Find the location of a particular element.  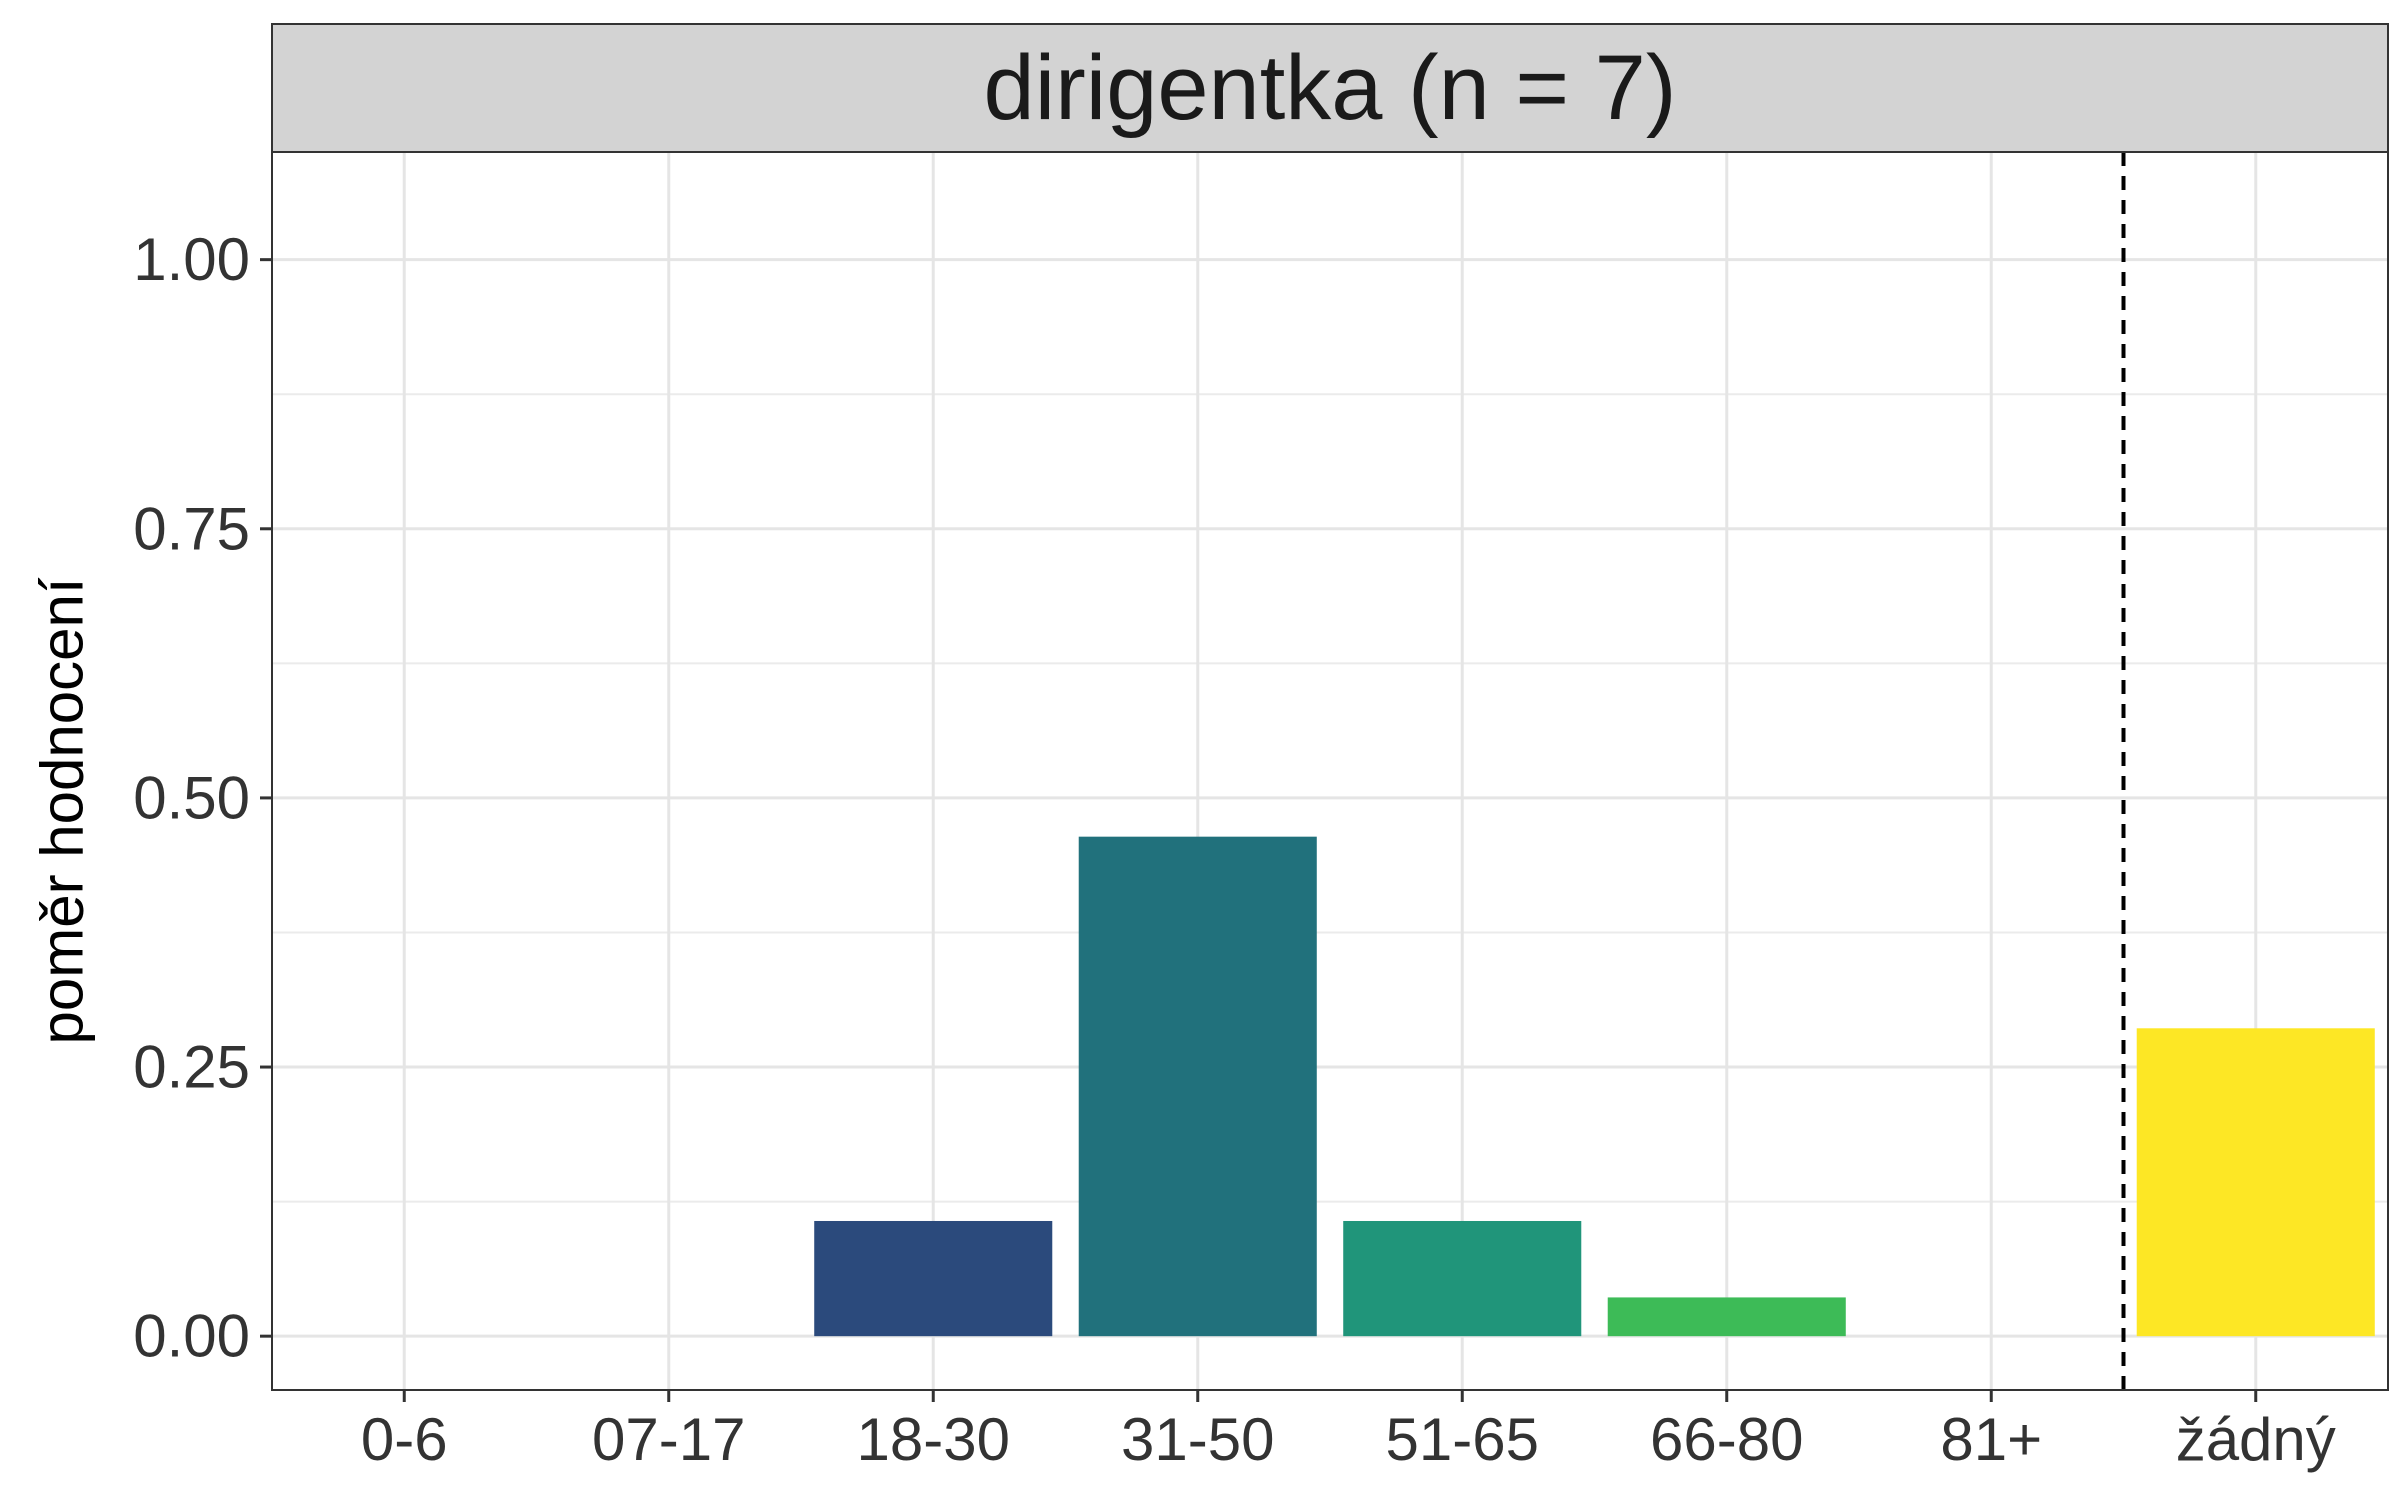

y-tick-label: 1.00 is located at coordinates (191, 259).